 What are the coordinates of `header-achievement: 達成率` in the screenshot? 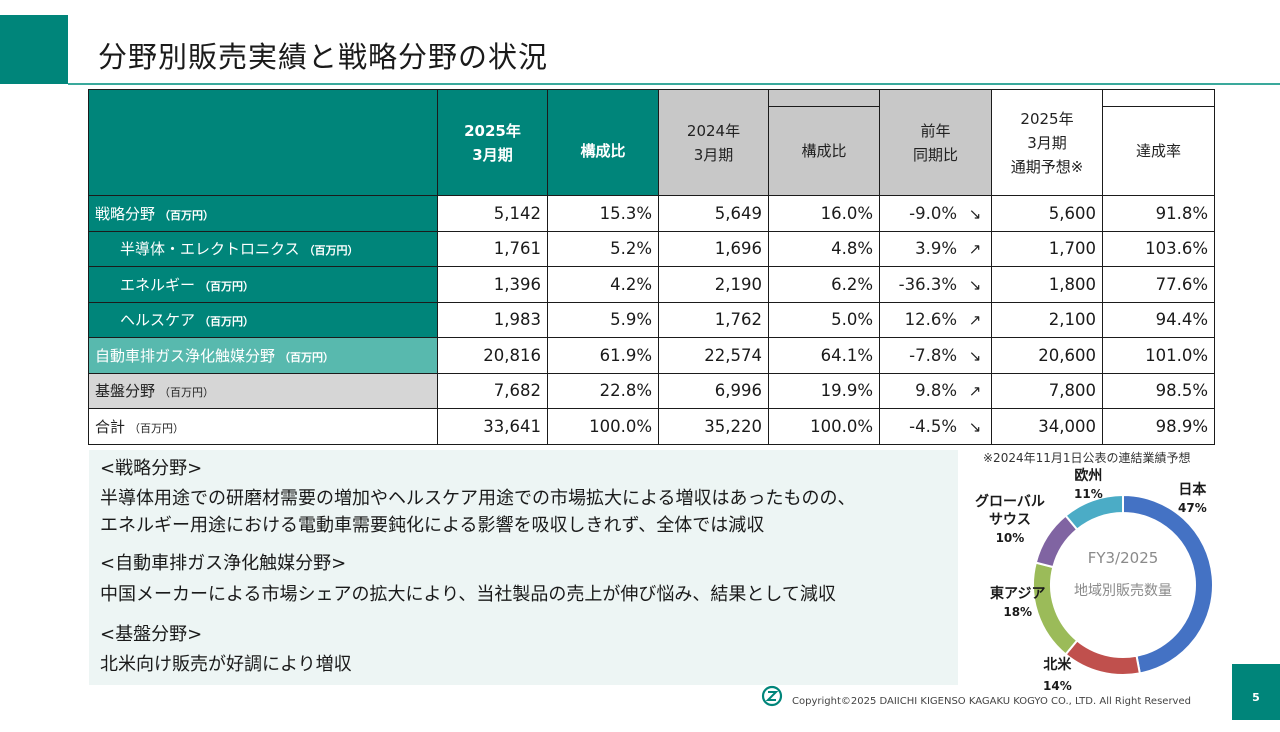 It's located at (1158, 151).